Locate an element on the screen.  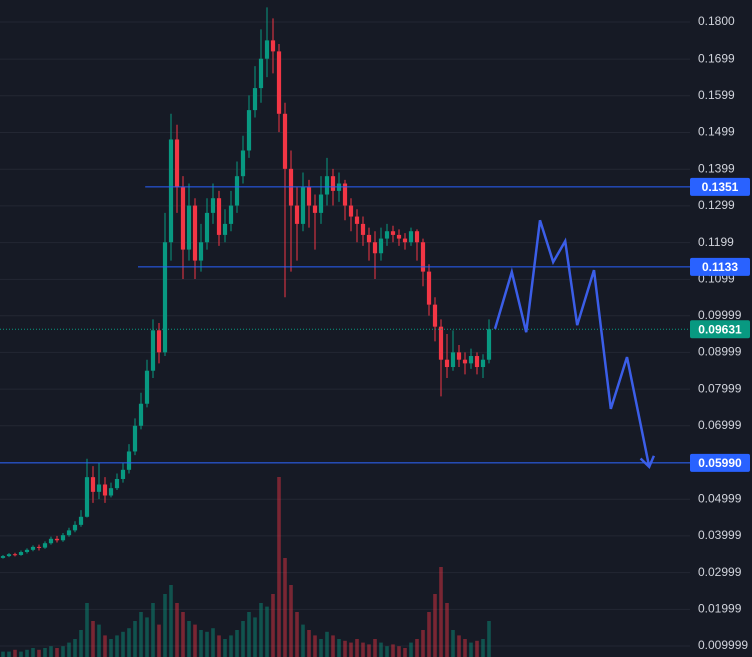
y-tick-label: 0.1299 is located at coordinates (716, 205).